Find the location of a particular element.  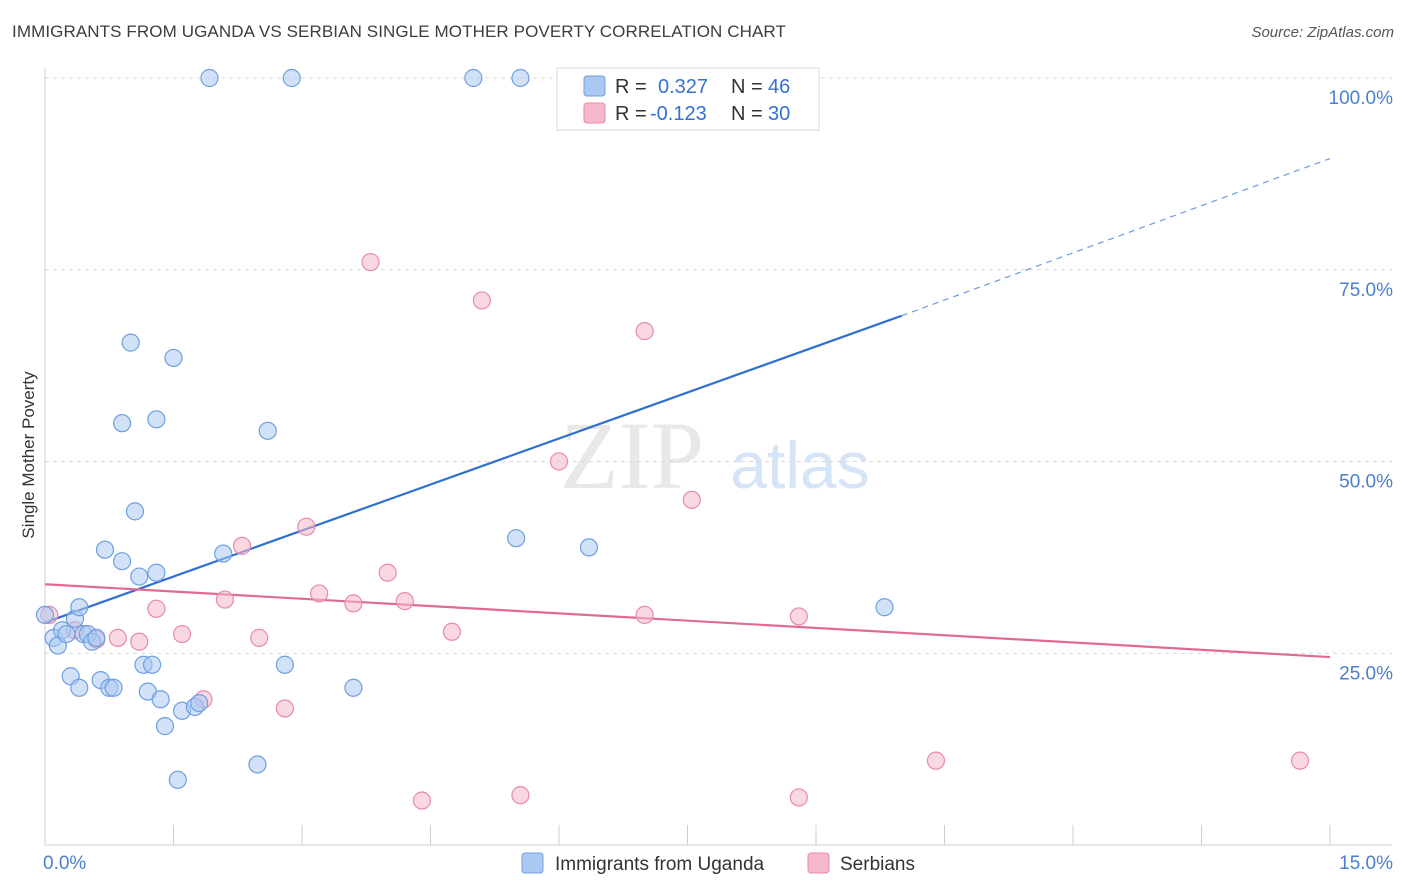

watermark-atlas: atlas is located at coordinates (799, 465).